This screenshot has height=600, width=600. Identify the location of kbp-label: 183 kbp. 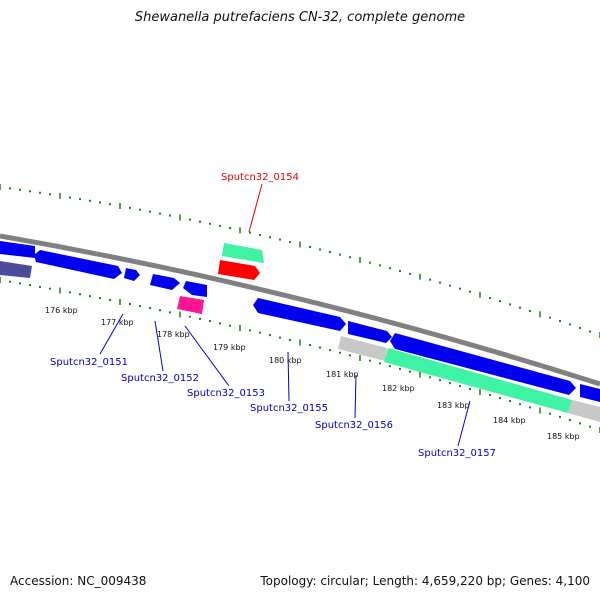
(453, 405).